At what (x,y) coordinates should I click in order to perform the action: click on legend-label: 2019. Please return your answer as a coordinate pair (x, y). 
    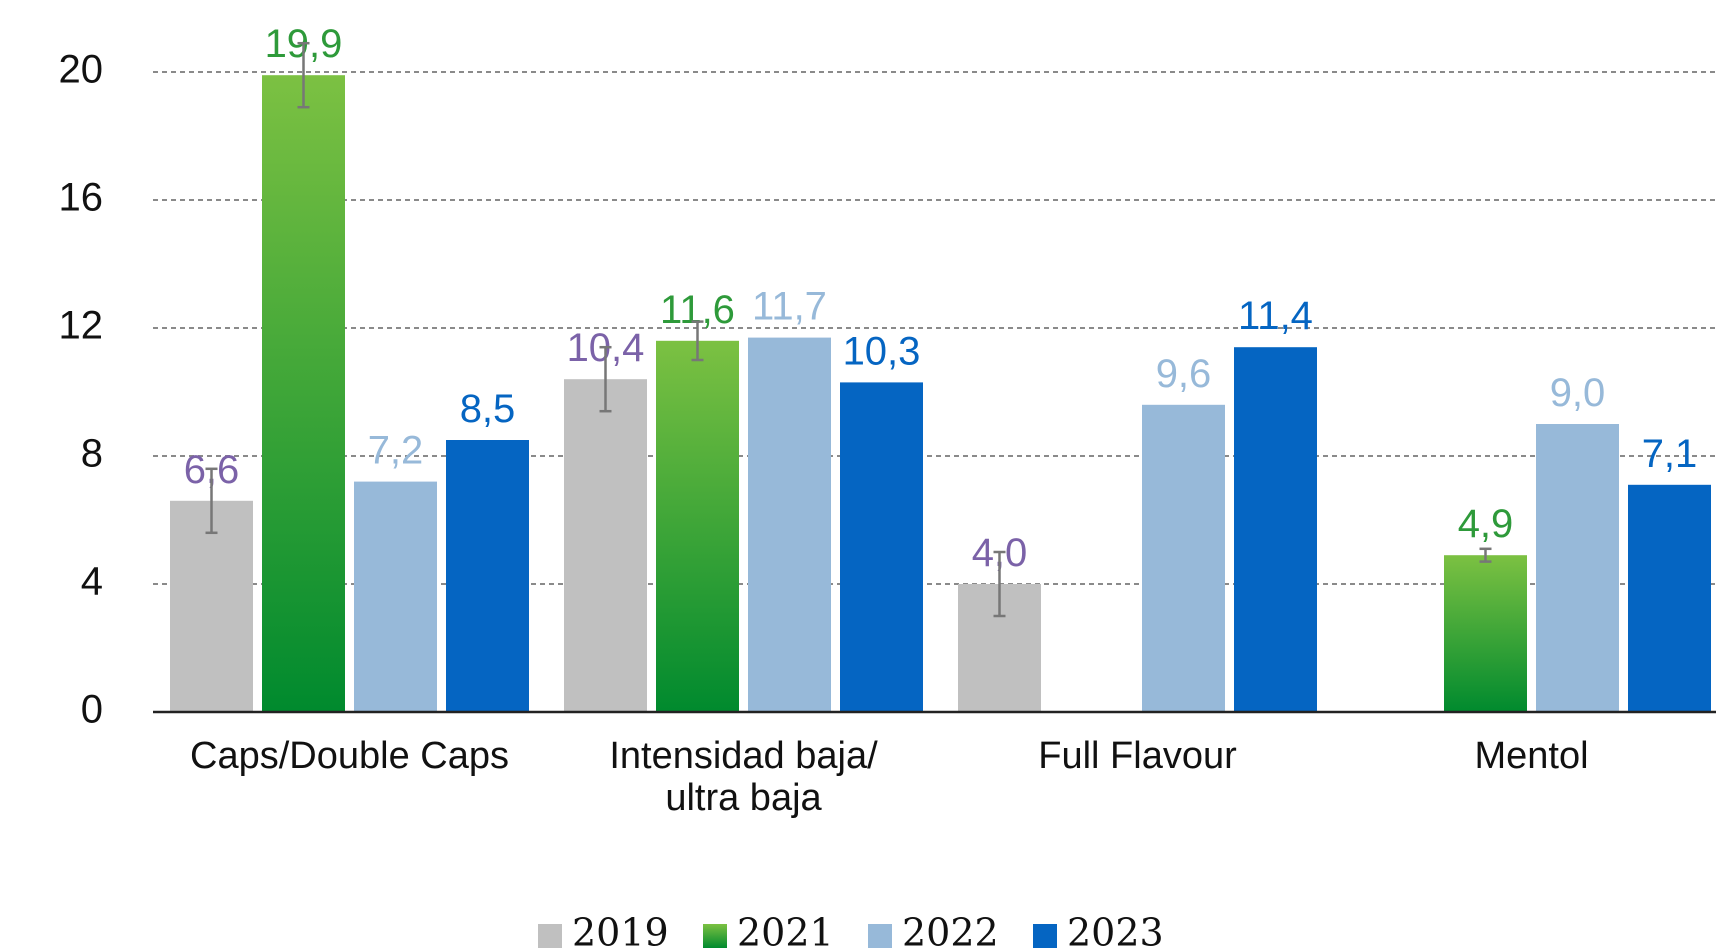
    Looking at the image, I should click on (620, 931).